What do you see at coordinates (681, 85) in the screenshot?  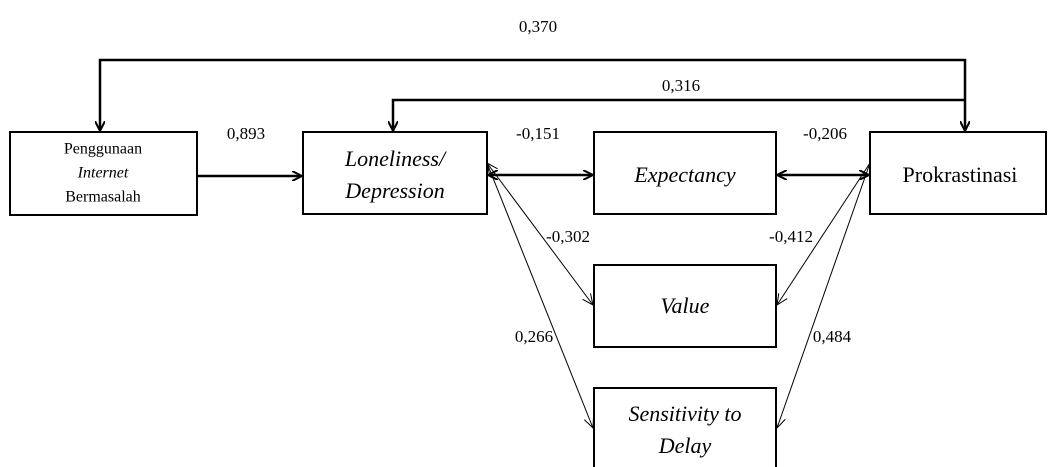 I see `edge-label: 0,316` at bounding box center [681, 85].